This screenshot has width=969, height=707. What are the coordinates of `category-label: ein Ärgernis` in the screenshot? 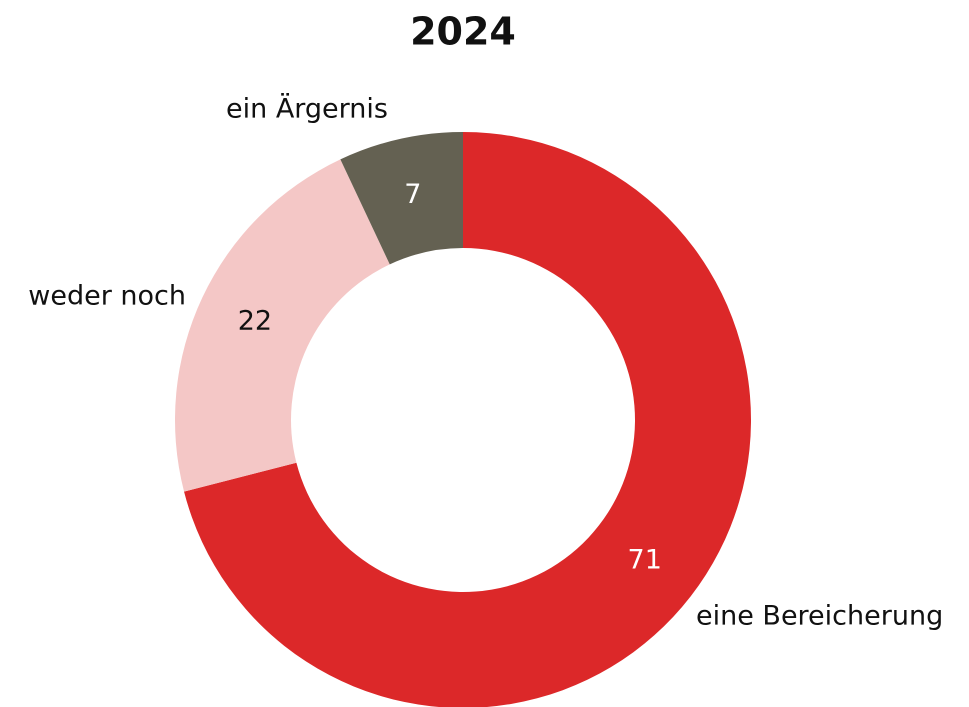 It's located at (307, 109).